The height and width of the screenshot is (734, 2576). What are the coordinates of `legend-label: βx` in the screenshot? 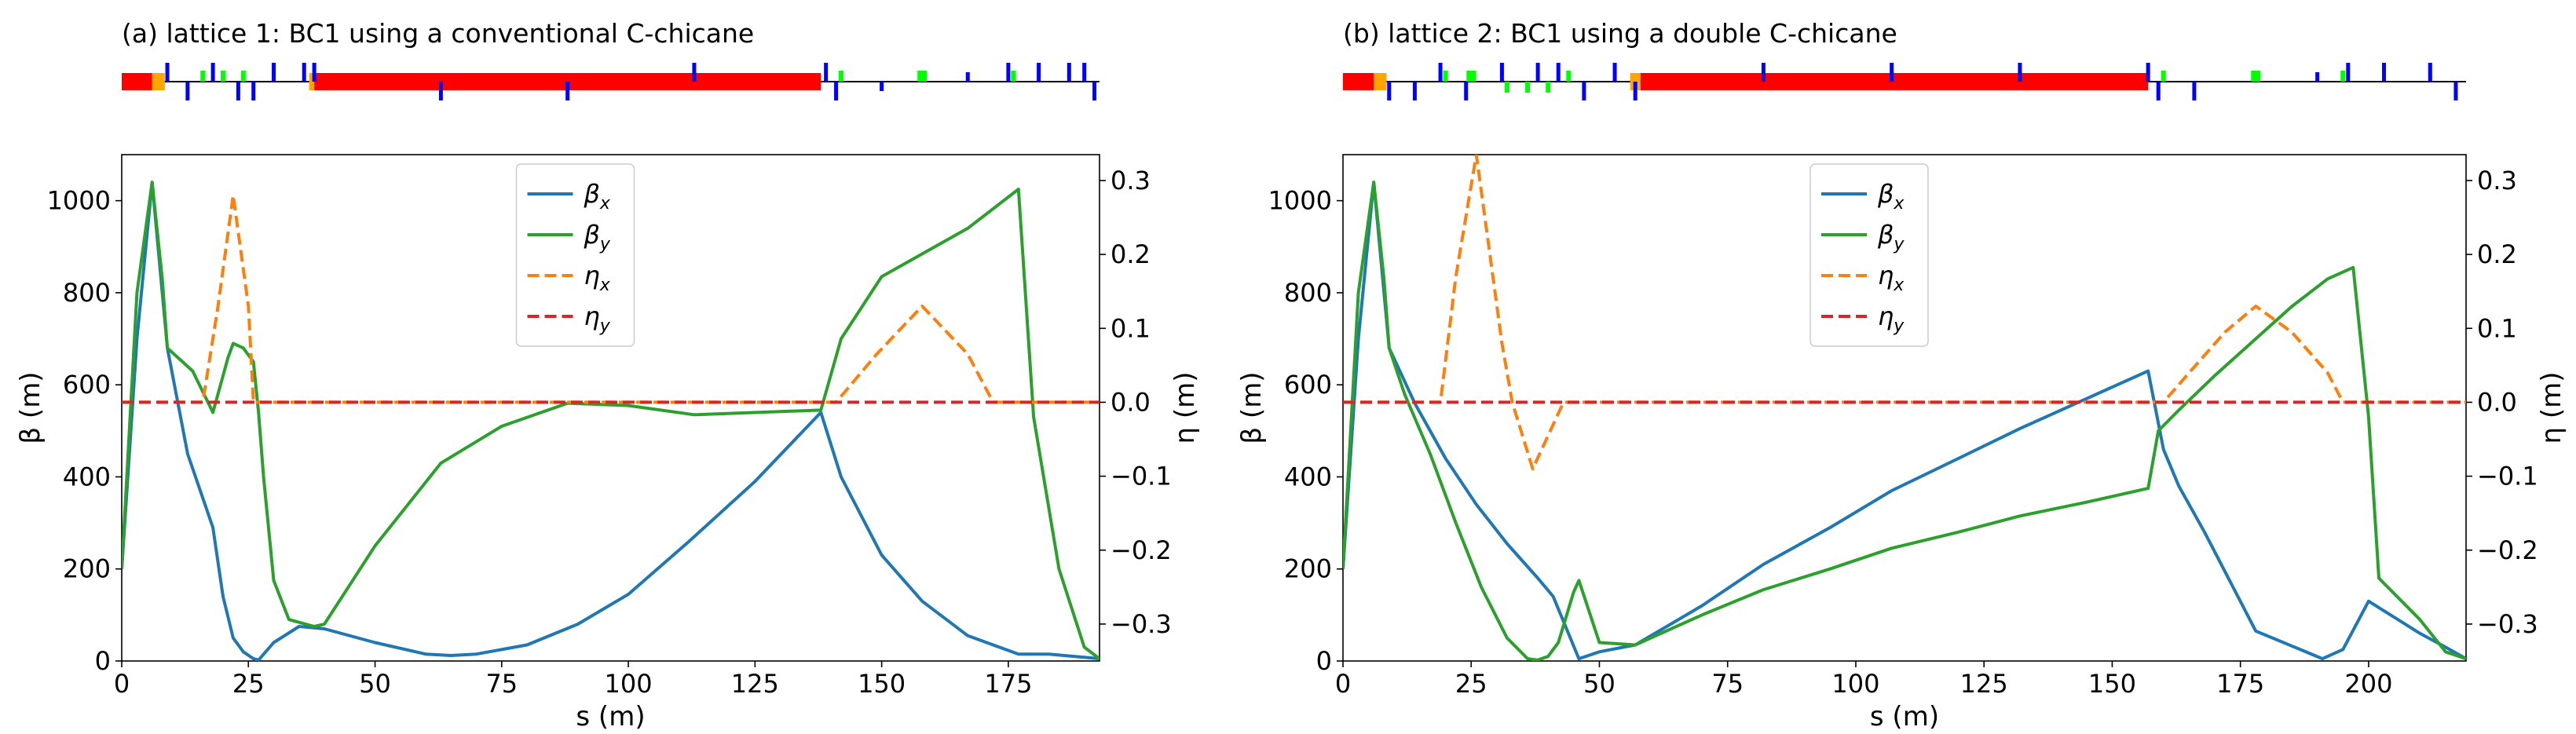 It's located at (597, 197).